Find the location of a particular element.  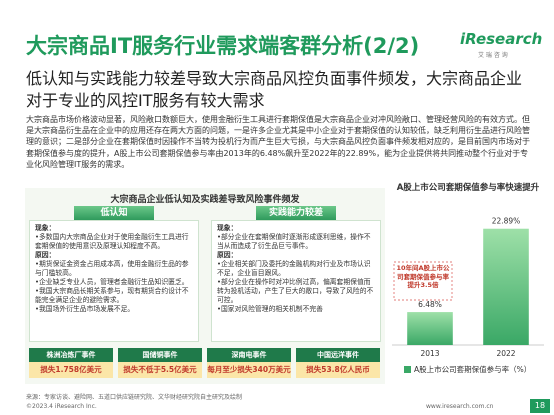

value-label: 6.48% is located at coordinates (430, 304).